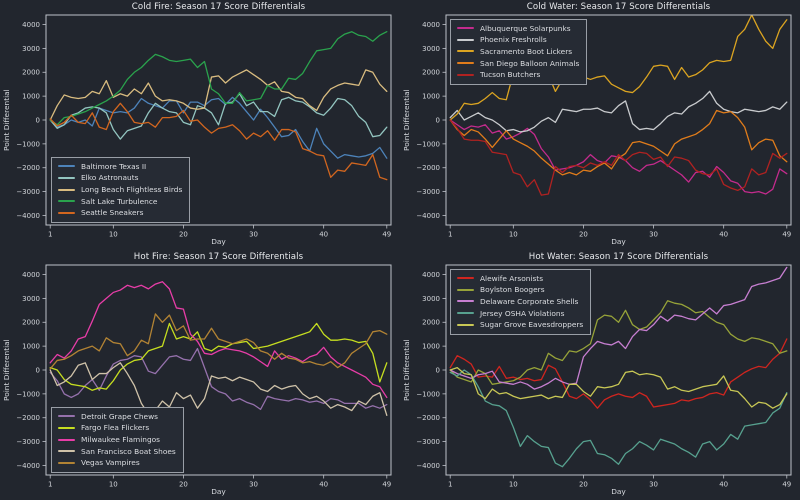  Describe the element at coordinates (512, 278) in the screenshot. I see `legend-label: Alewife Arsonists` at that location.